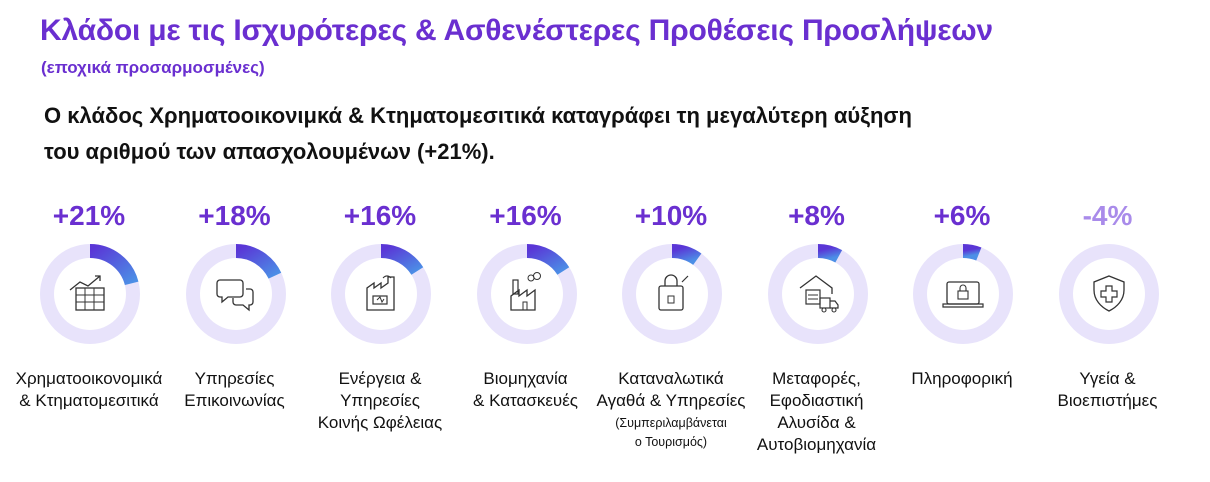 This screenshot has height=482, width=1210. What do you see at coordinates (816, 378) in the screenshot?
I see `category-label-line: Μεταφορές,` at bounding box center [816, 378].